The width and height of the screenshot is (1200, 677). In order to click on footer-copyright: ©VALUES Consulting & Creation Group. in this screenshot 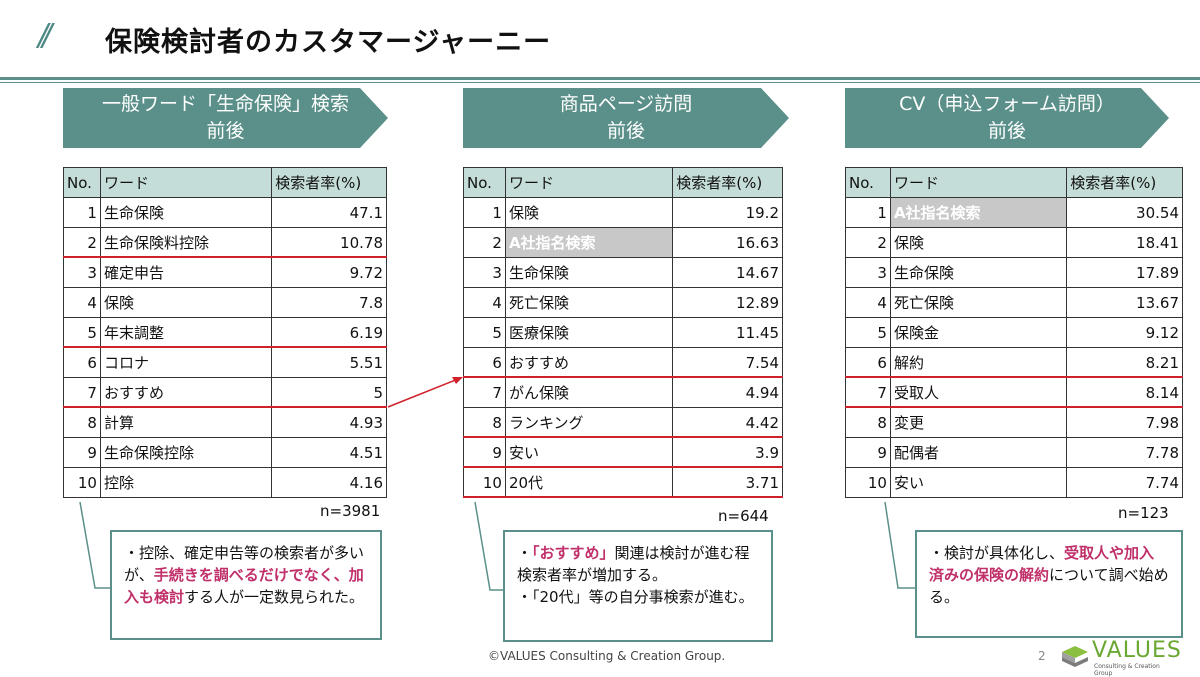, I will do `click(607, 656)`.